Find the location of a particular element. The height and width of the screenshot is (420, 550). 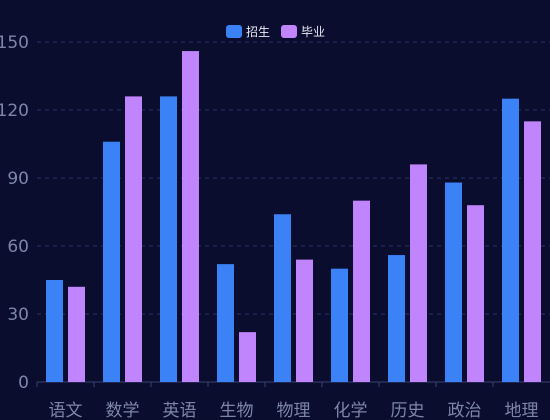

y-tick-label: 60 is located at coordinates (18, 247).